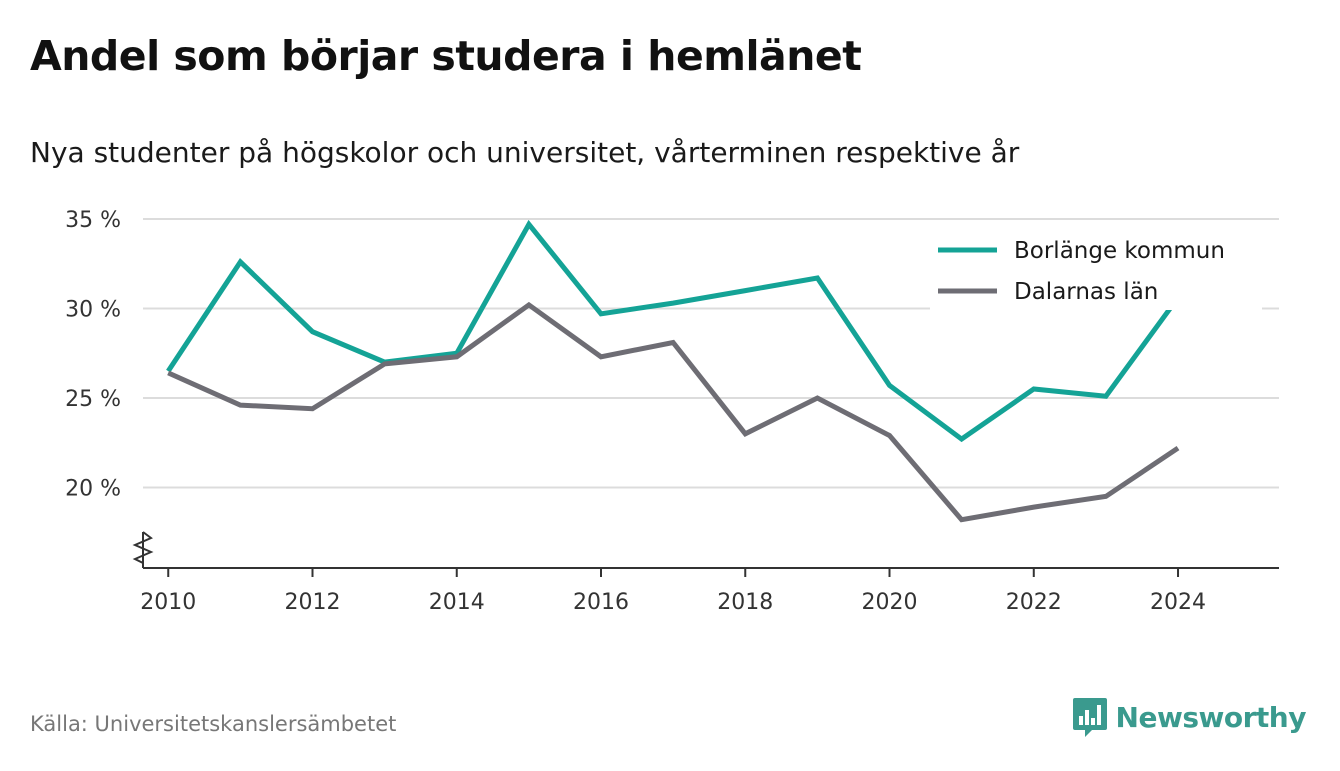 Image resolution: width=1340 pixels, height=771 pixels. I want to click on y-axis-break-icon, so click(143, 547).